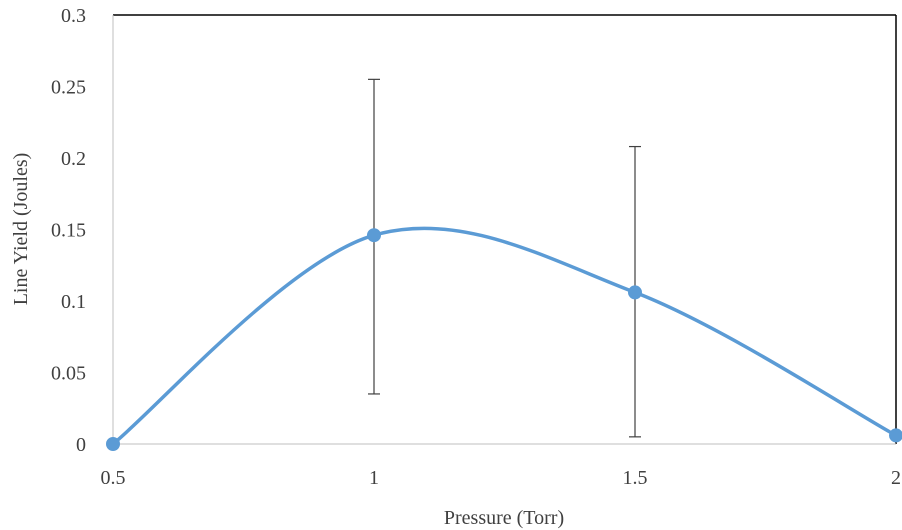  What do you see at coordinates (635, 478) in the screenshot?
I see `x-tick-label: 1.5` at bounding box center [635, 478].